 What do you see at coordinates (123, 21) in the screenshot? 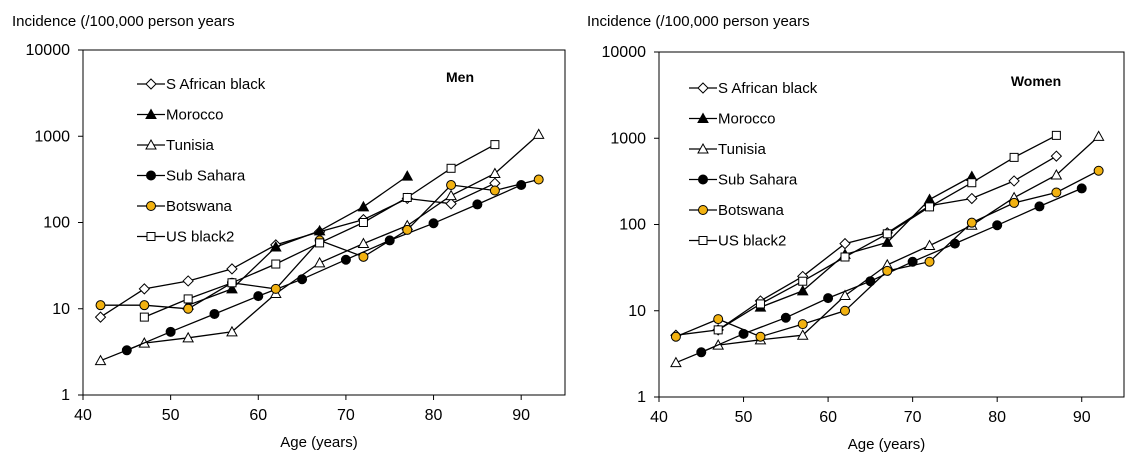
I see `y-axis-label: Incidence (/100,000 person years` at bounding box center [123, 21].